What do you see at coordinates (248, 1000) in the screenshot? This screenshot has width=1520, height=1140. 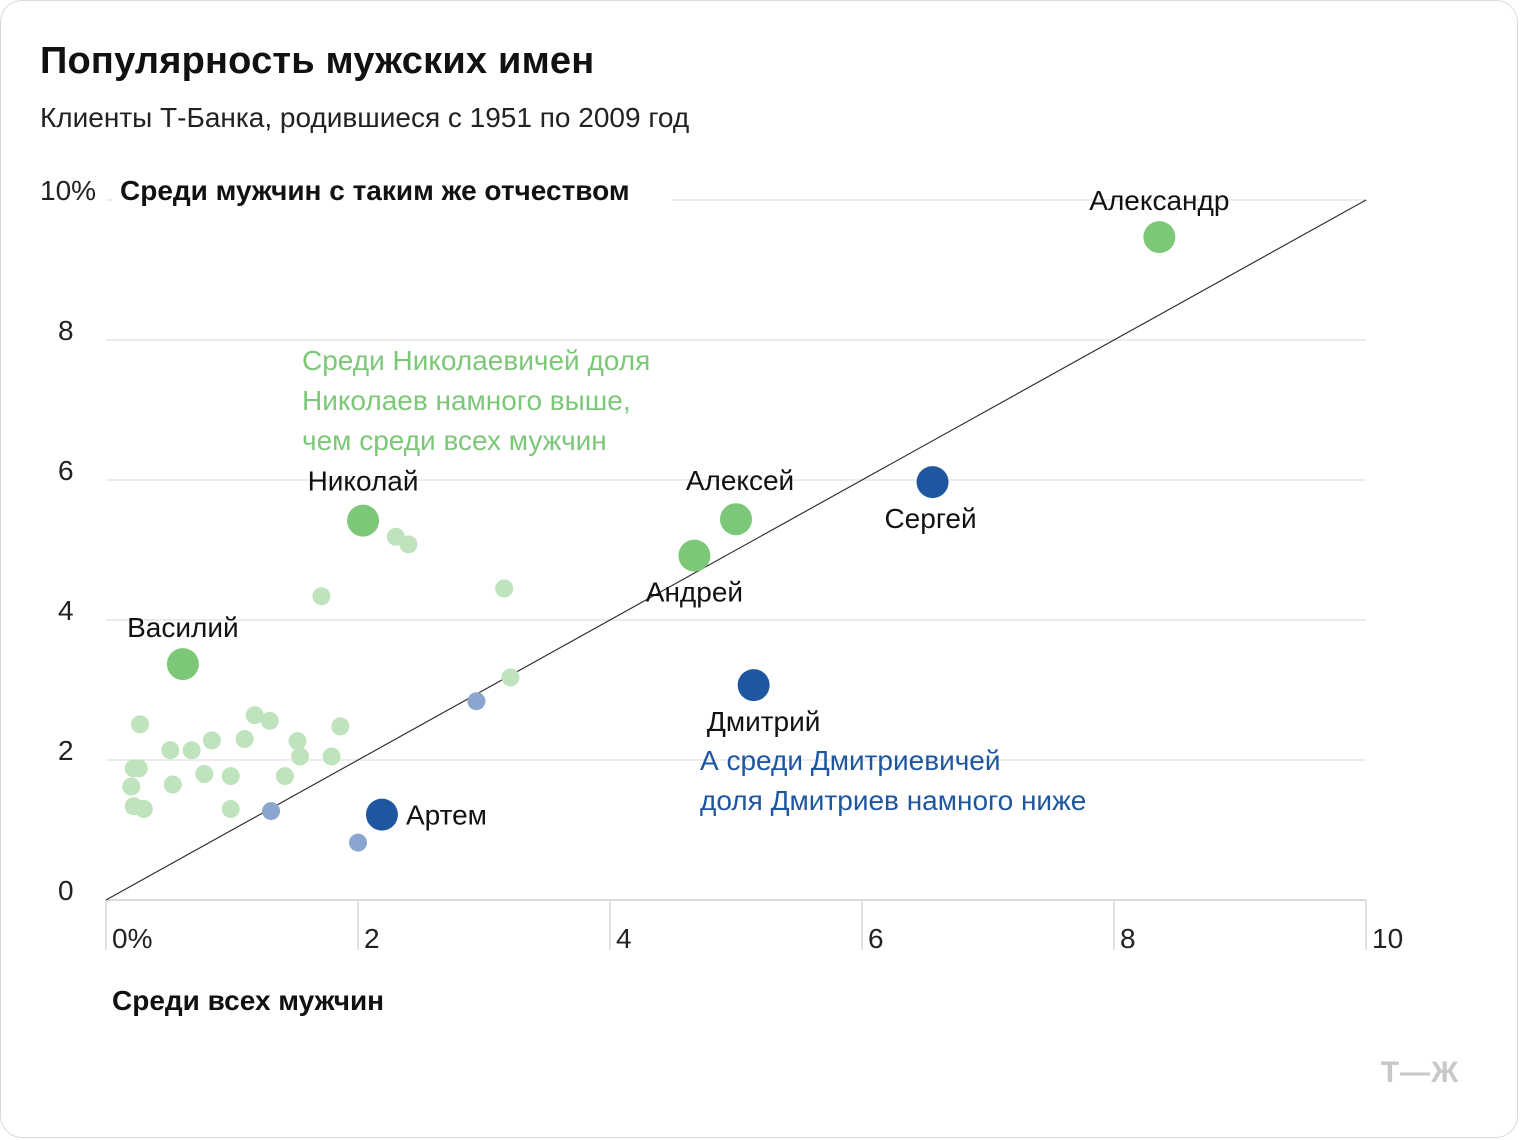 I see `x-axis-title: Среди всех мужчин` at bounding box center [248, 1000].